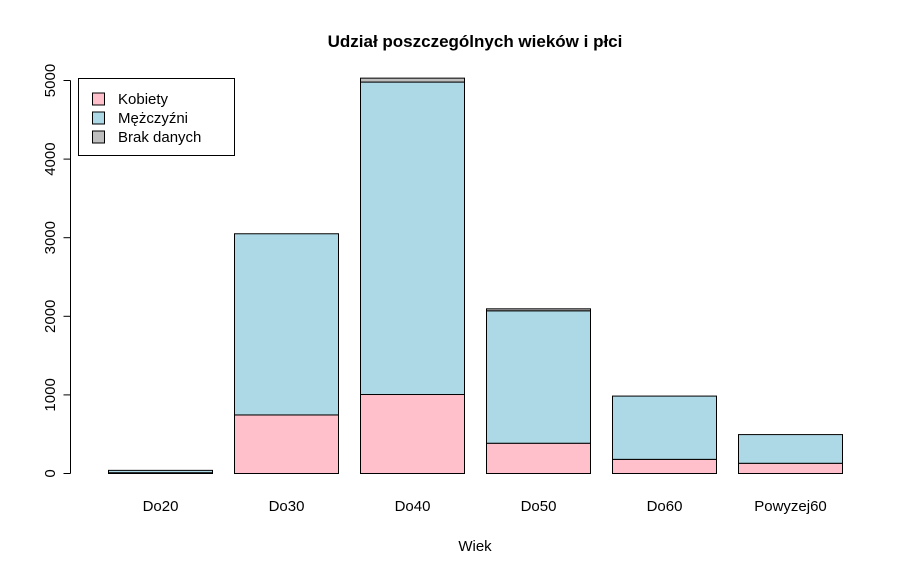 This screenshot has width=913, height=575. I want to click on x-tick-label: Powyzej60, so click(790, 506).